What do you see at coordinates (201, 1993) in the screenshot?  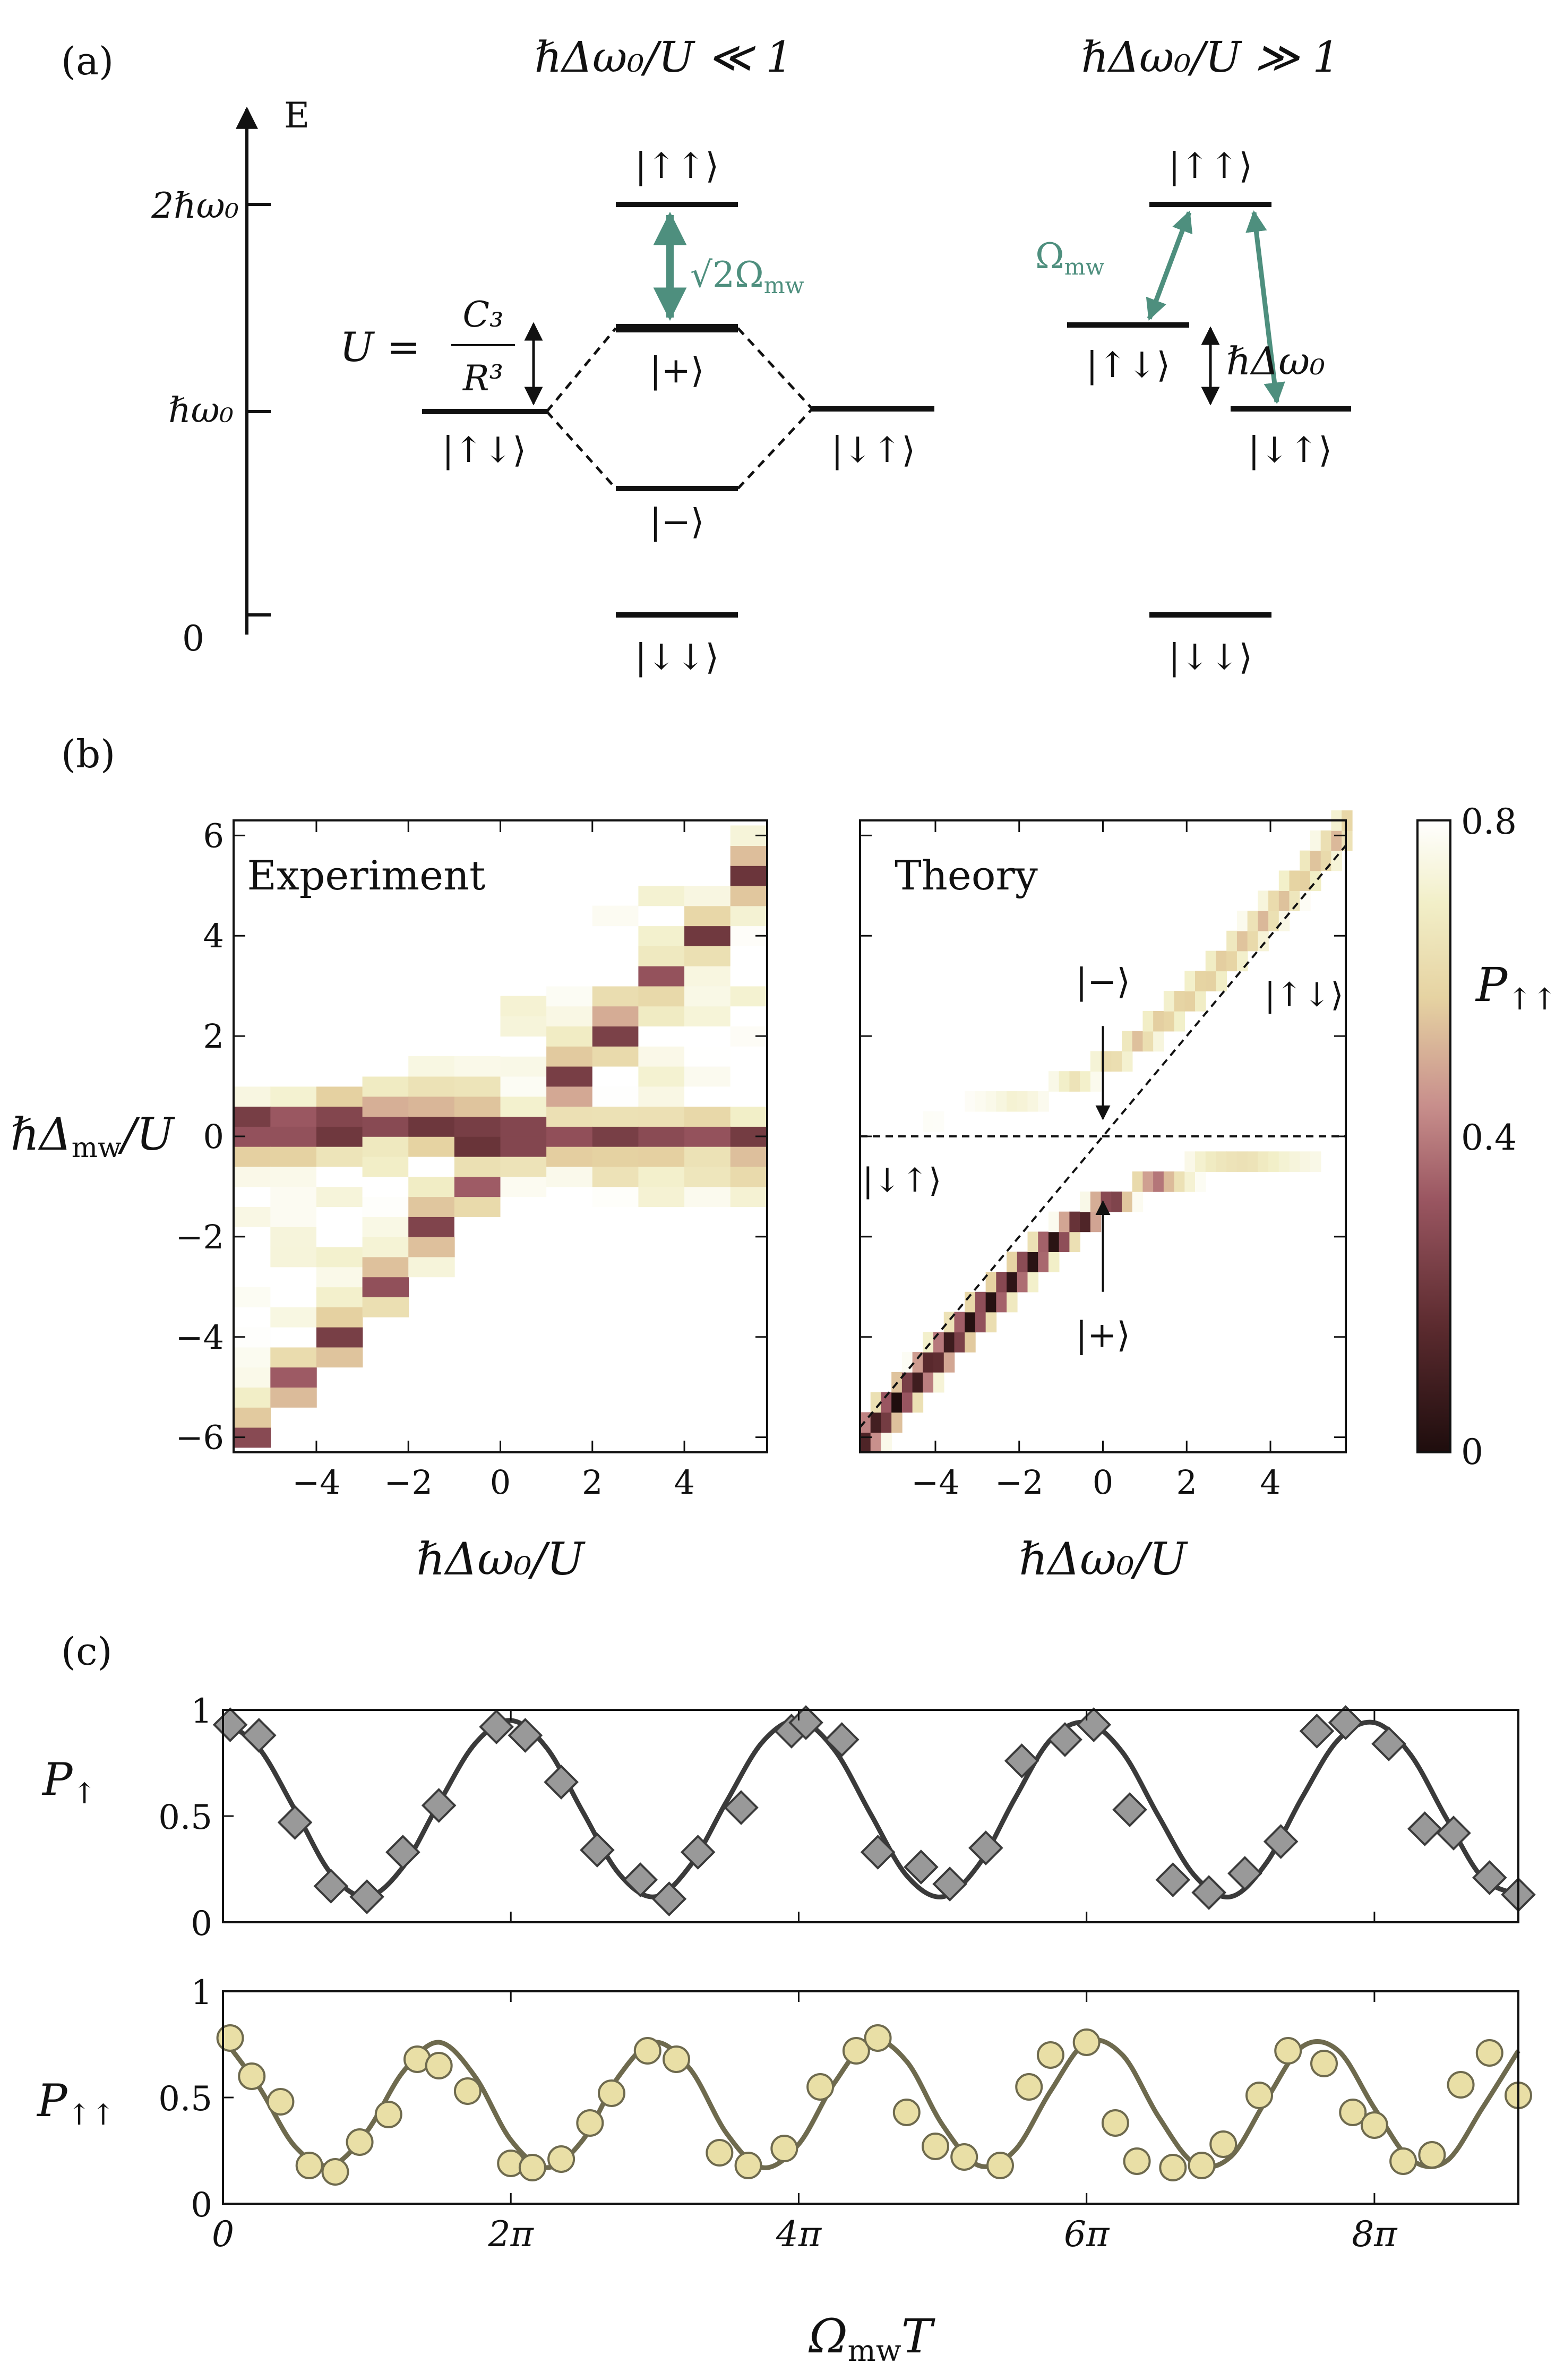 I see `p-upup-ytick-label: 1` at bounding box center [201, 1993].